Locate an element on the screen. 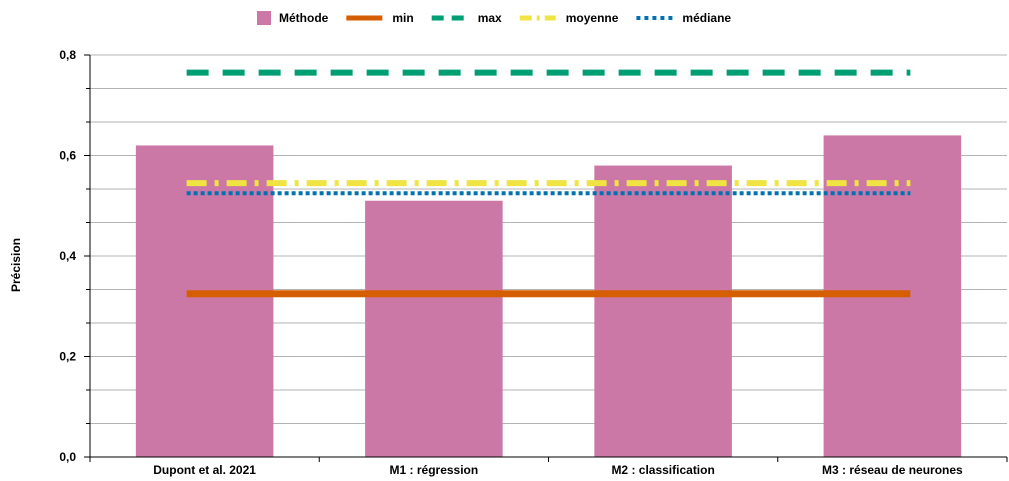 This screenshot has width=1009, height=481. y-tick-label: 0,0 is located at coordinates (67, 457).